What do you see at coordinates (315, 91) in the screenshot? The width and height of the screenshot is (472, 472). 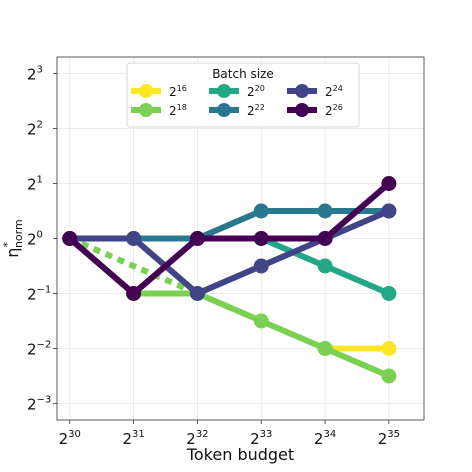 I see `legend-entry-24: 224` at bounding box center [315, 91].